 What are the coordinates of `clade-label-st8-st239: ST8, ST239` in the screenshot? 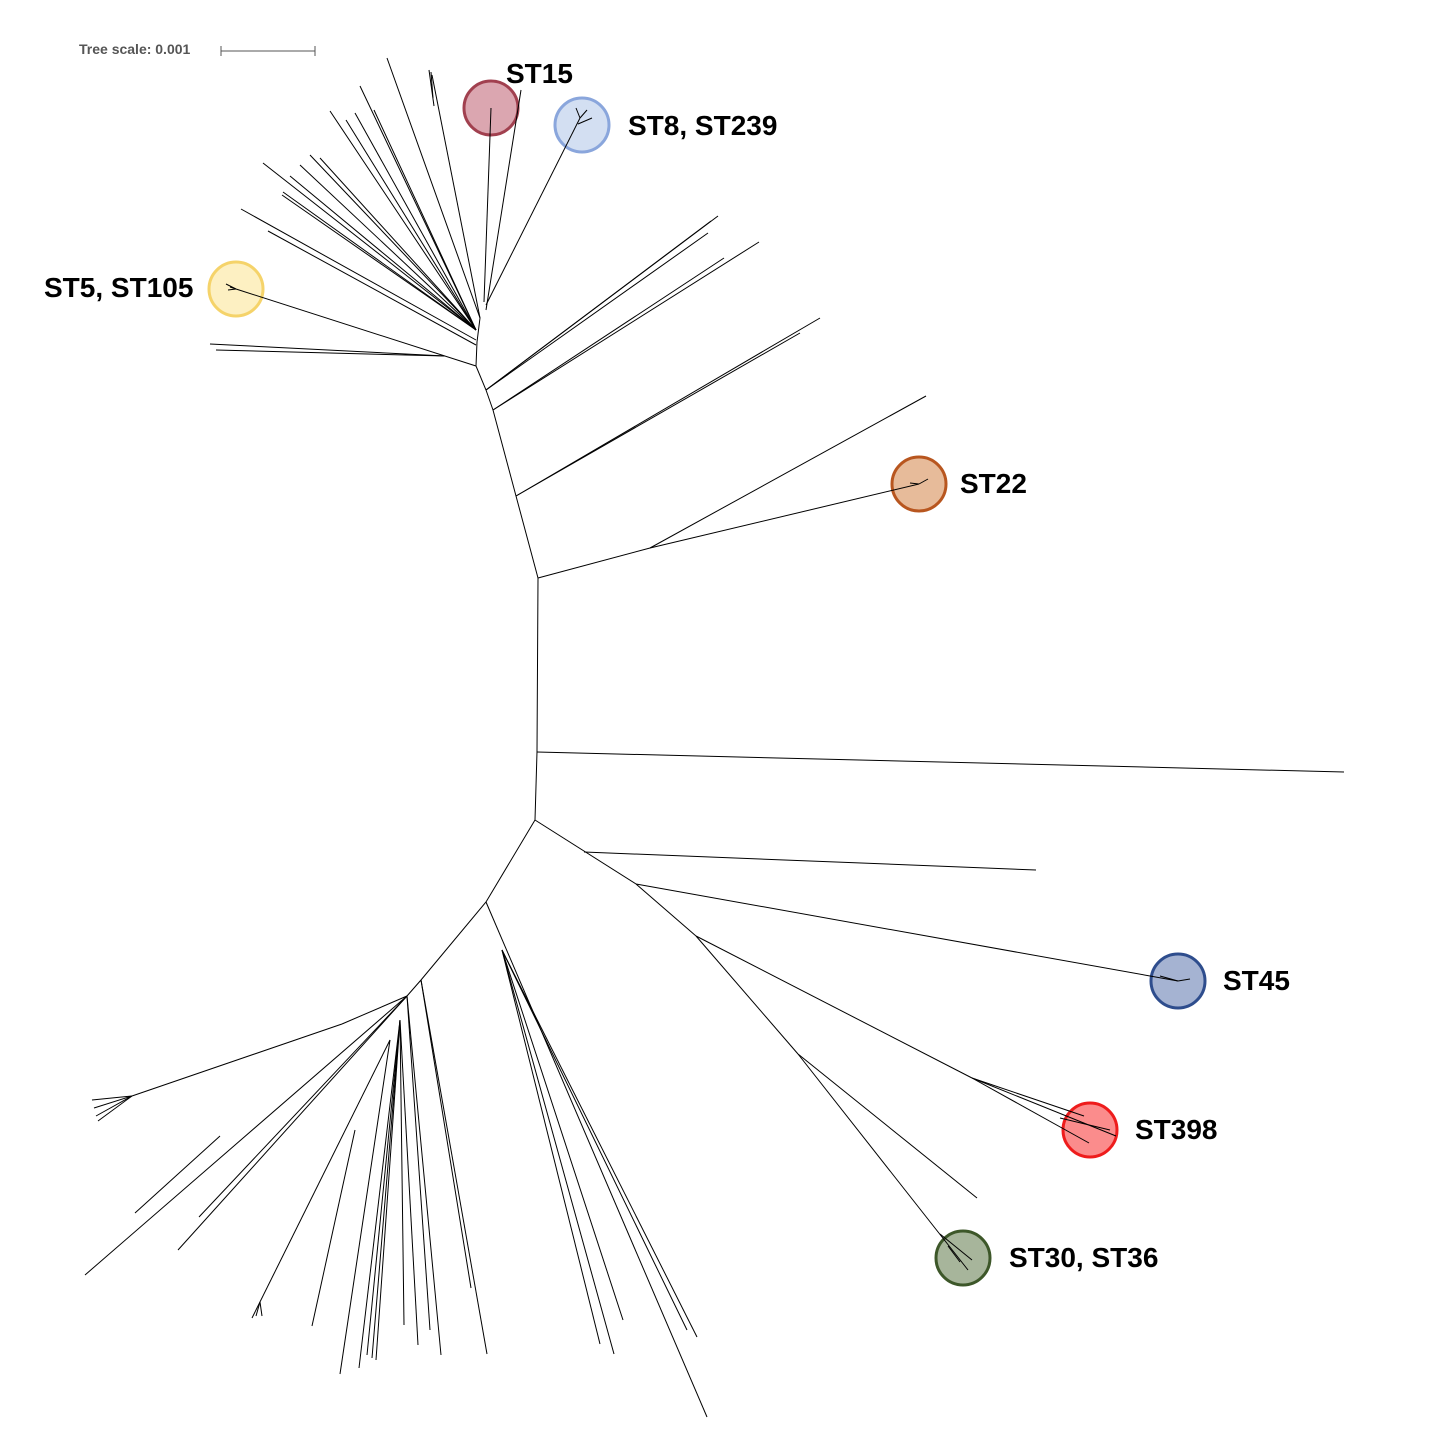 It's located at (702, 125).